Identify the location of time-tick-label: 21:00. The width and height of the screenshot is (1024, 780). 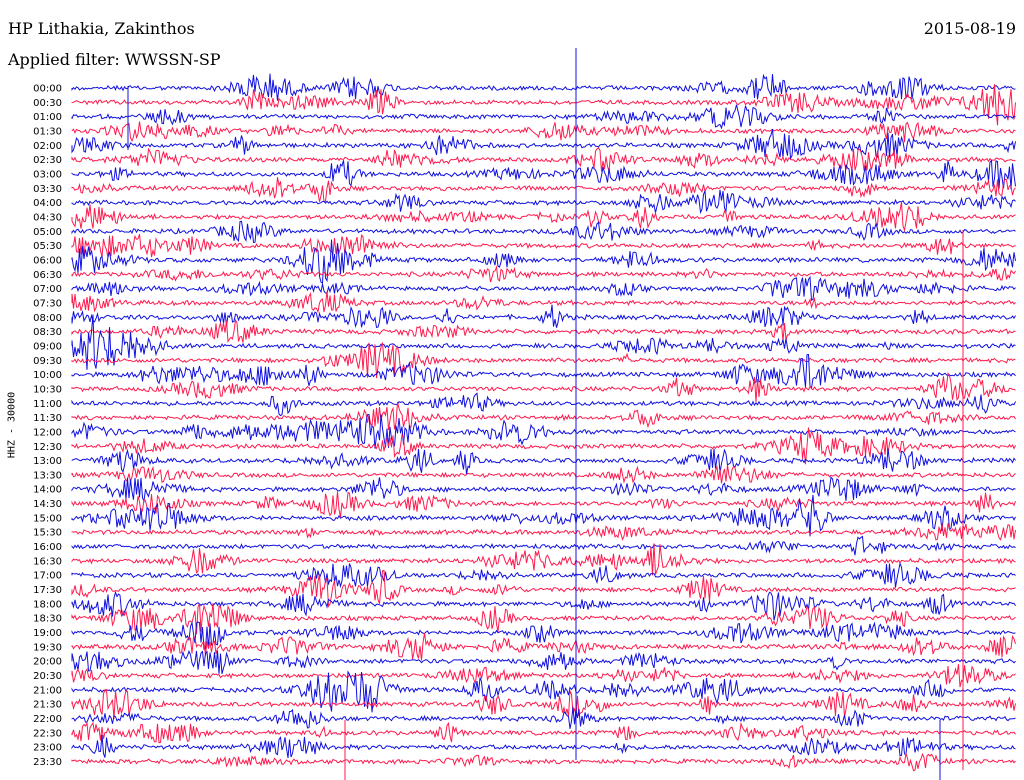
(47, 690).